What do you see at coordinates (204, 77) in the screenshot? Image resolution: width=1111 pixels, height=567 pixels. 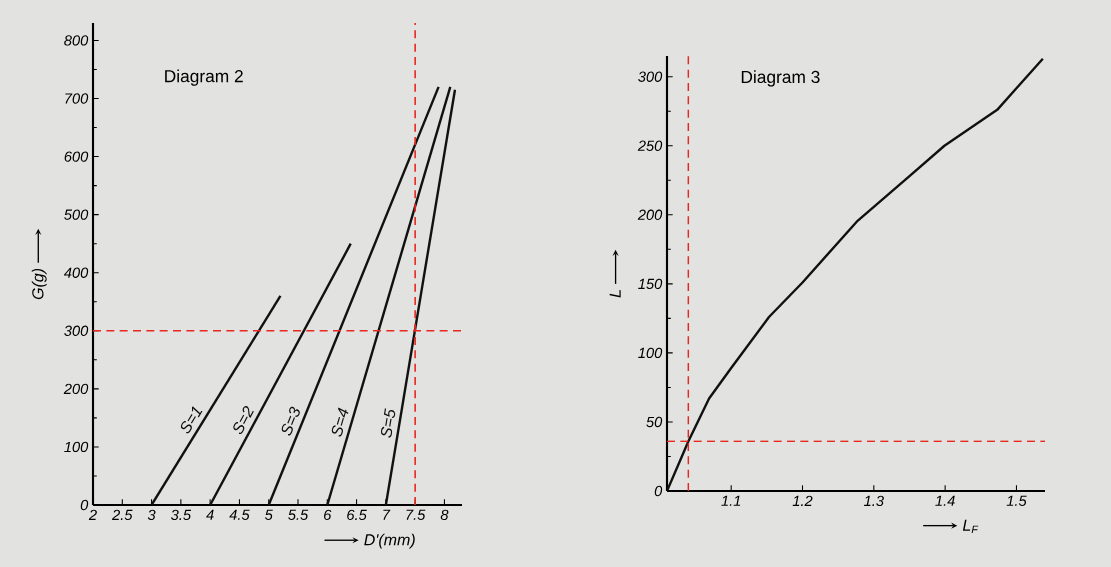 I see `text: Diagram 2` at bounding box center [204, 77].